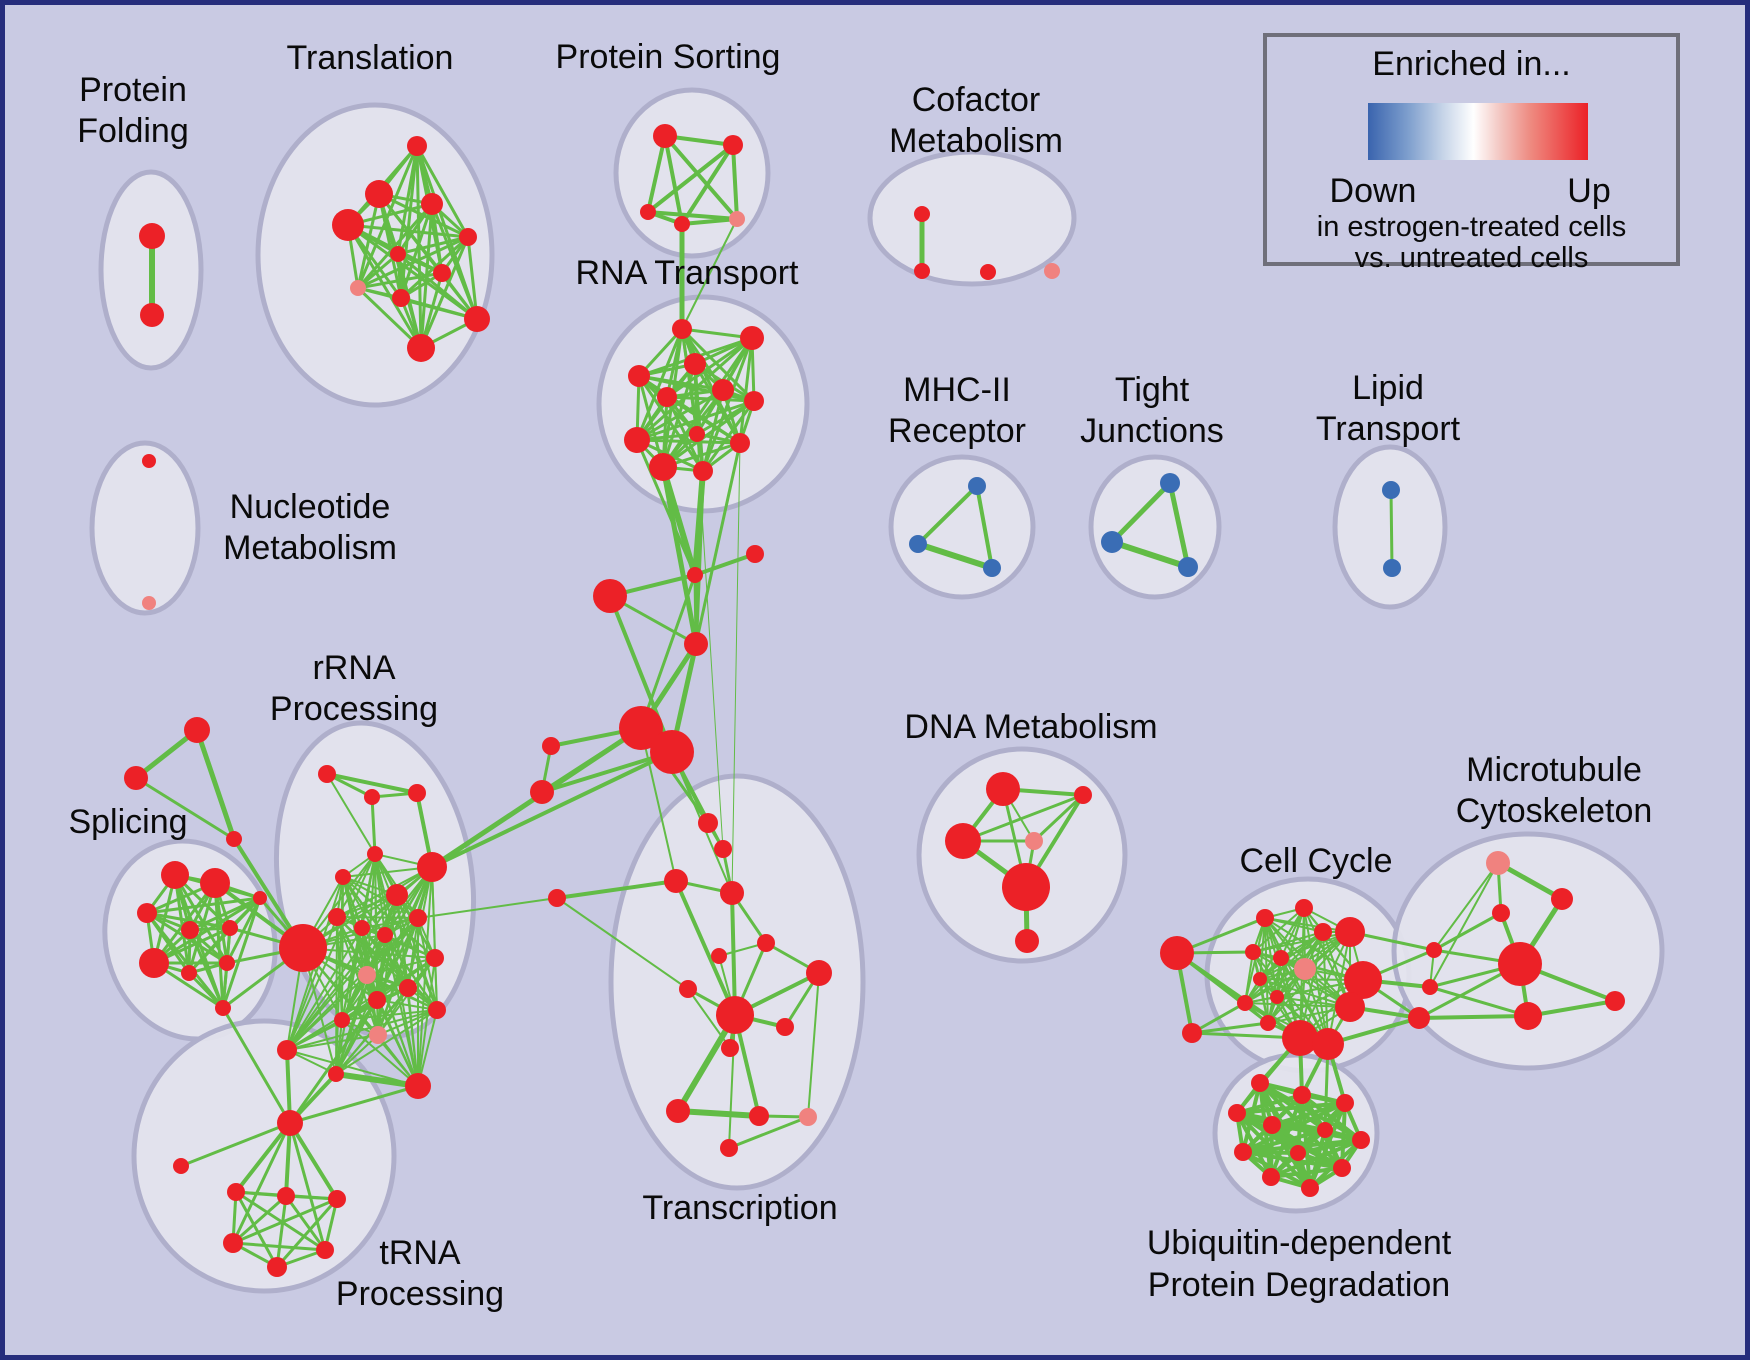 The height and width of the screenshot is (1360, 1750). What do you see at coordinates (785, 1027) in the screenshot?
I see `gene-set-node-tx9` at bounding box center [785, 1027].